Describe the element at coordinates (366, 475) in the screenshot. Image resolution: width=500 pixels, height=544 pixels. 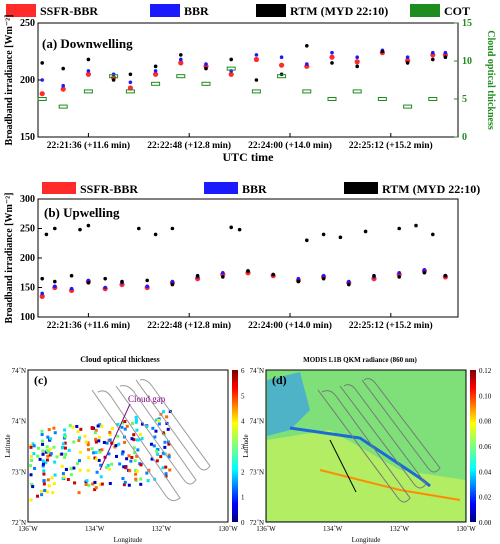
I see `radiance-band` at that location.